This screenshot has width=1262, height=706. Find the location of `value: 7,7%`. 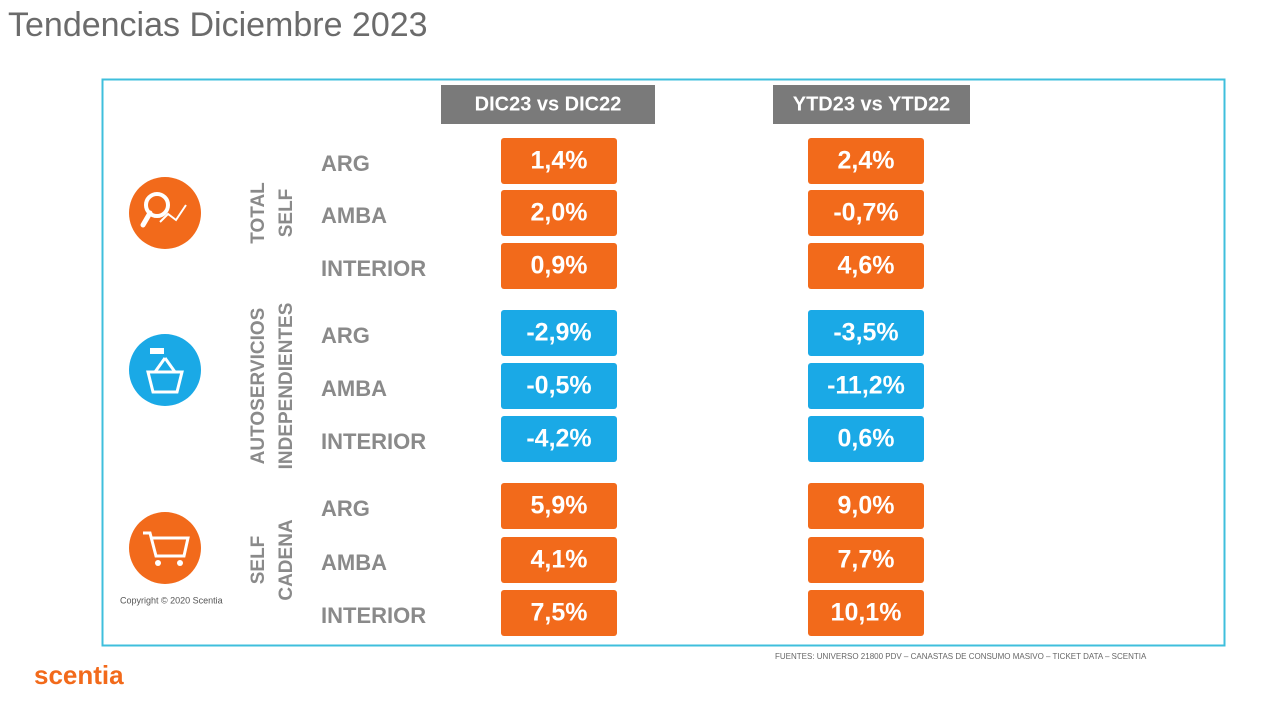

value: 7,7% is located at coordinates (866, 560).